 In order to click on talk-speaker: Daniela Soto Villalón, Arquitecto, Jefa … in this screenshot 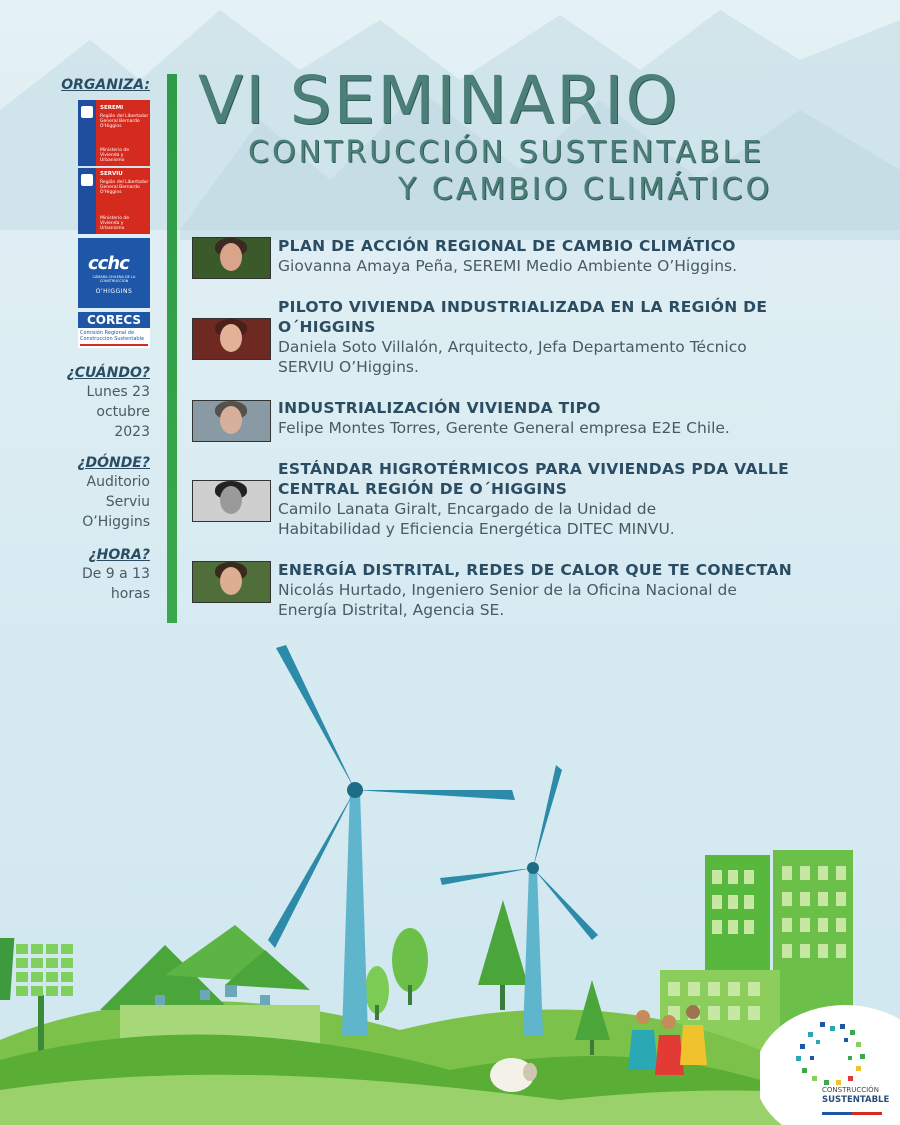, I will do `click(512, 347)`.